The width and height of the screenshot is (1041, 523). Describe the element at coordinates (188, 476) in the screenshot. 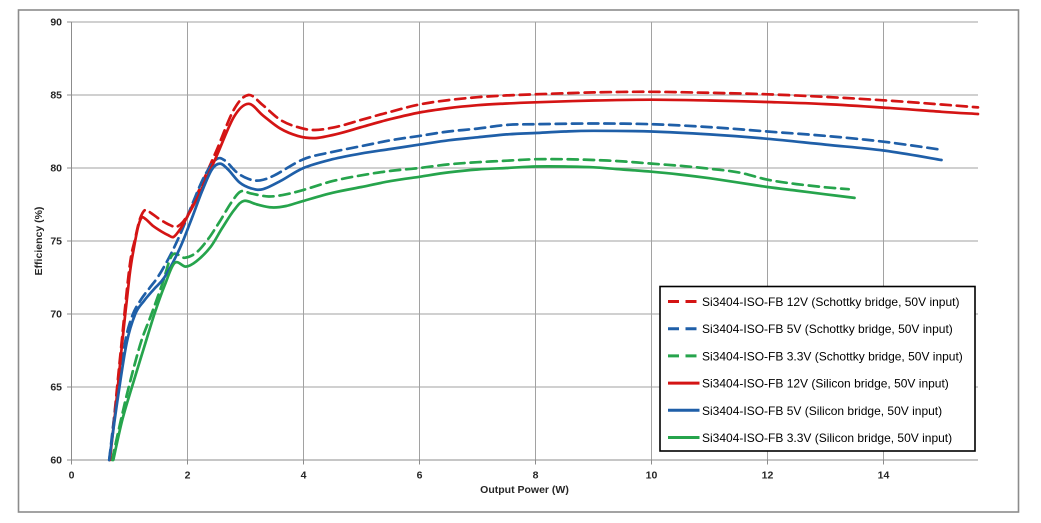

I see `svg-text: 2` at that location.